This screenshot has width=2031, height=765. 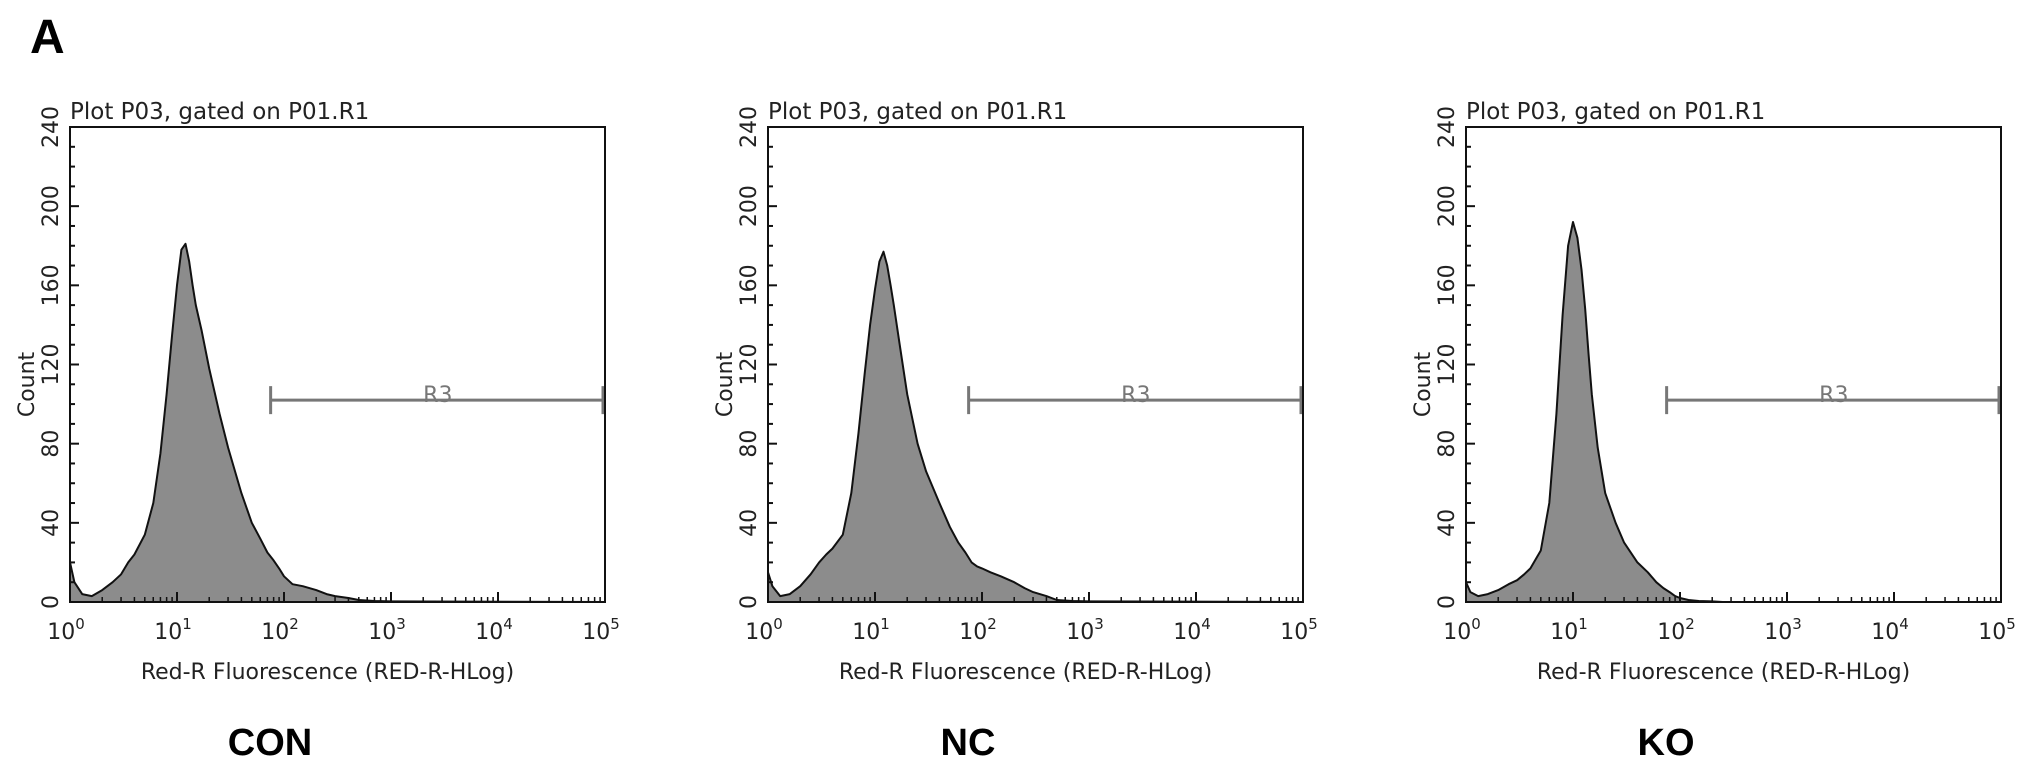 I want to click on condition-label-nc: NC, so click(x=968, y=743).